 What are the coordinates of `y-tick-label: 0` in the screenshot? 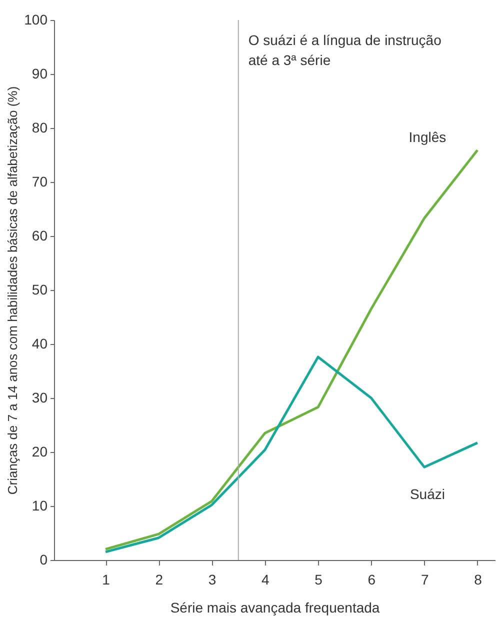 It's located at (44, 560).